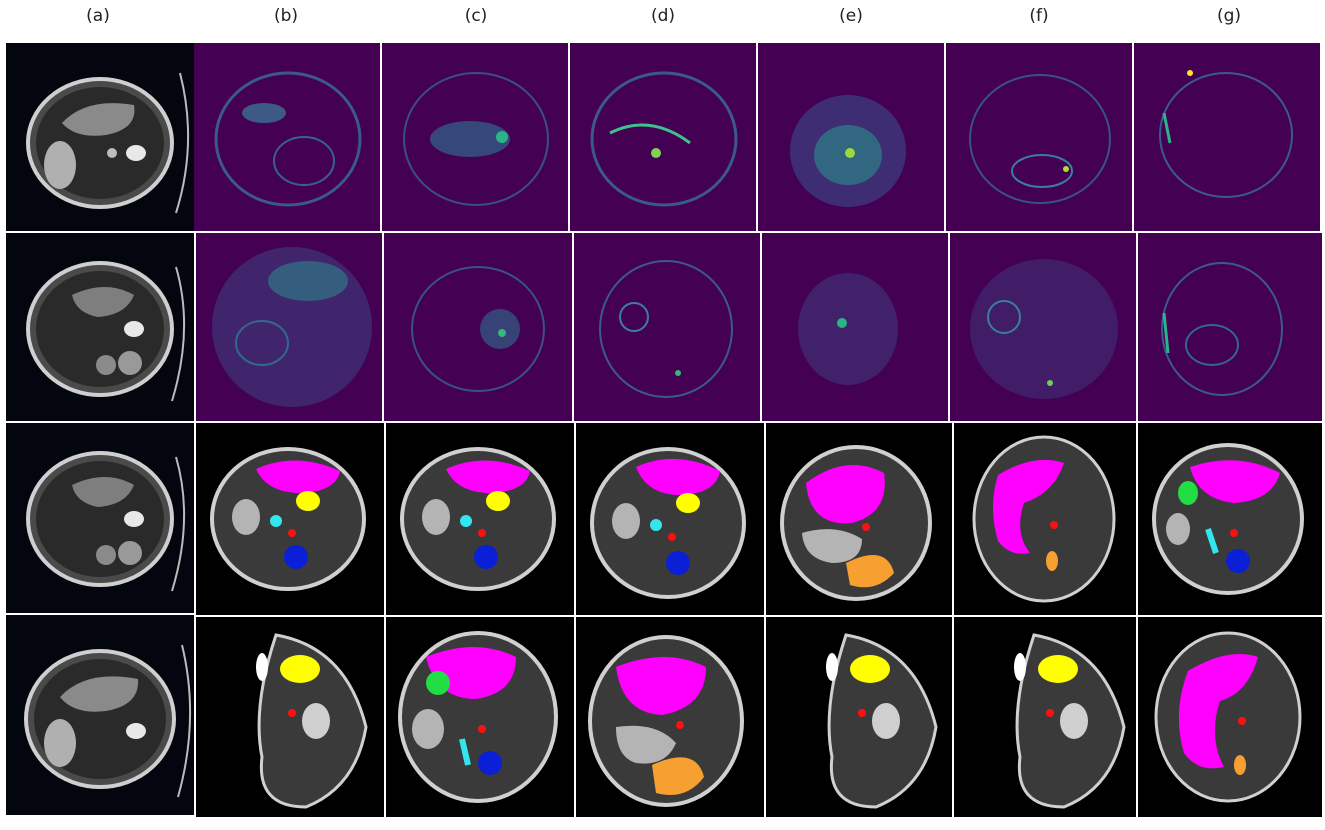 The image size is (1325, 830). What do you see at coordinates (859, 519) in the screenshot?
I see `segmentation-e-row3` at bounding box center [859, 519].